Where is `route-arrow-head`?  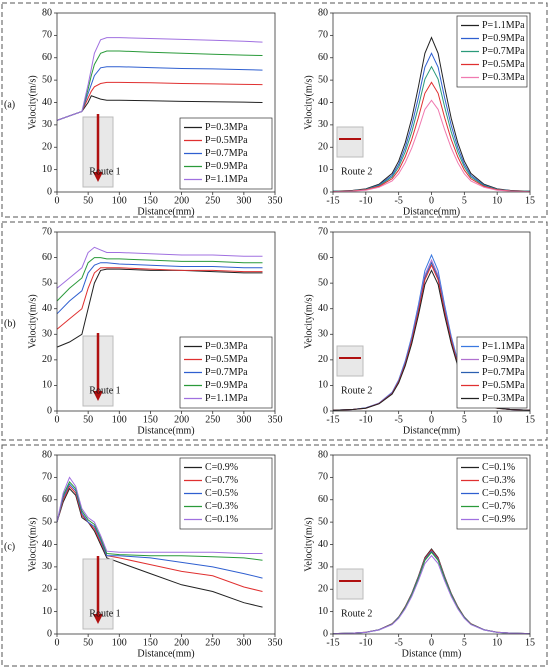 route-arrow-head is located at coordinates (98, 177).